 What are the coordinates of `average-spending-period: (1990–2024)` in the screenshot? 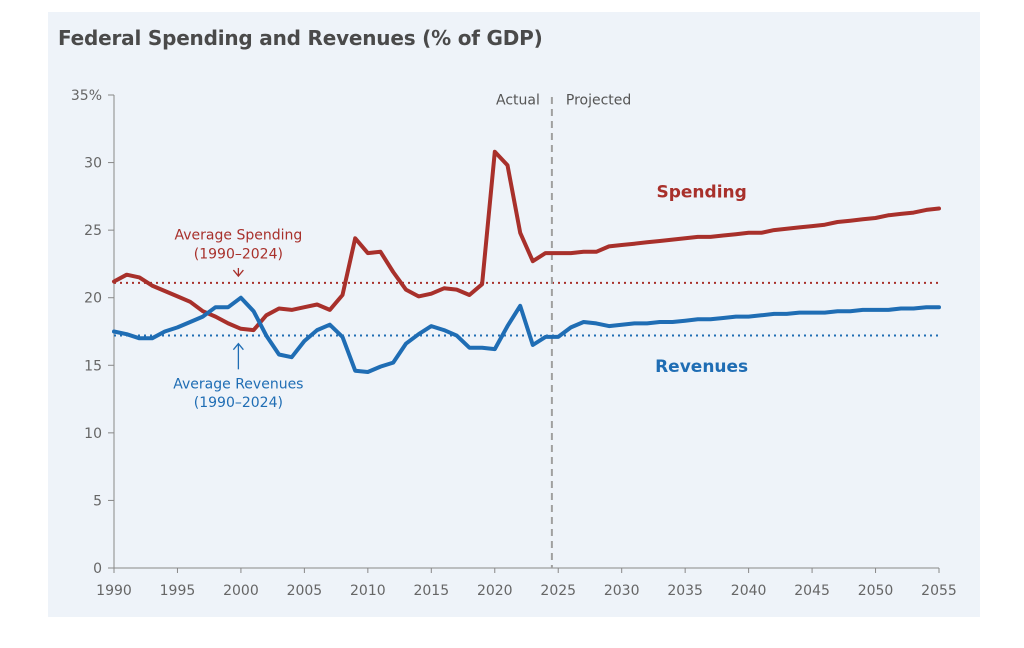 It's located at (238, 255).